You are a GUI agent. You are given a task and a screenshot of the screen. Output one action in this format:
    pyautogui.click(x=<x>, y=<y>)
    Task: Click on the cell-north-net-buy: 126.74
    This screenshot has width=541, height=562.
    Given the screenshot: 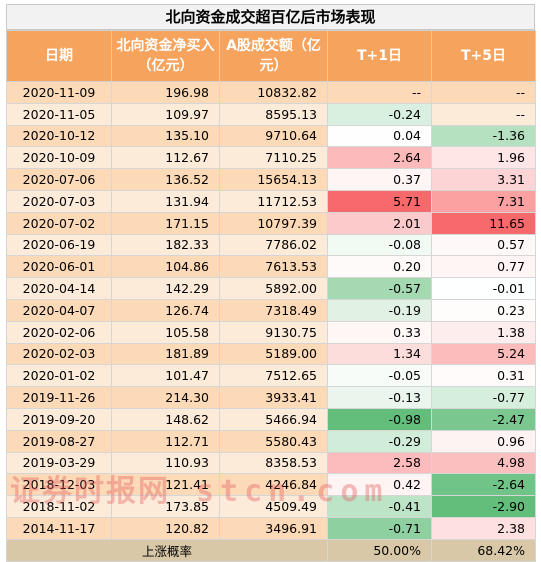 What is the action you would take?
    pyautogui.click(x=165, y=310)
    